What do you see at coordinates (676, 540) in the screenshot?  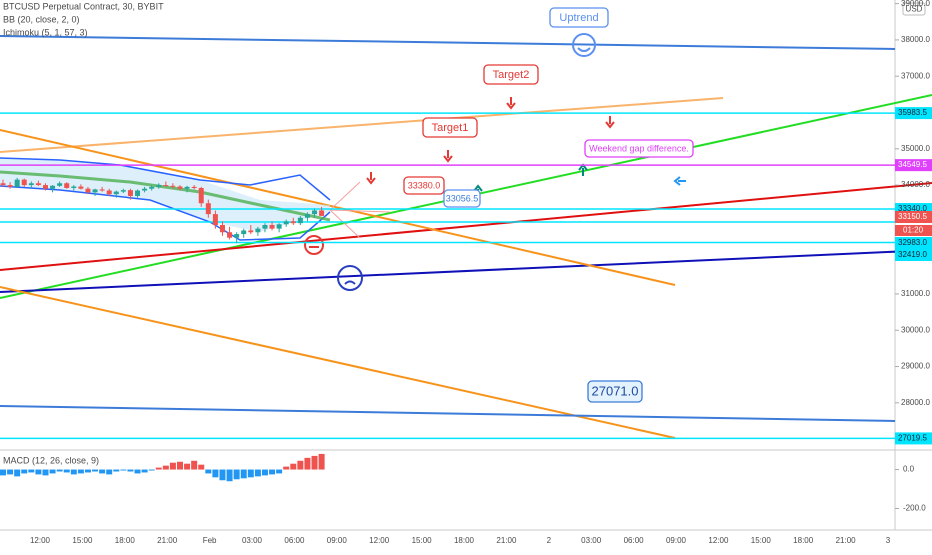 I see `x-tick-label: 09:00` at bounding box center [676, 540].